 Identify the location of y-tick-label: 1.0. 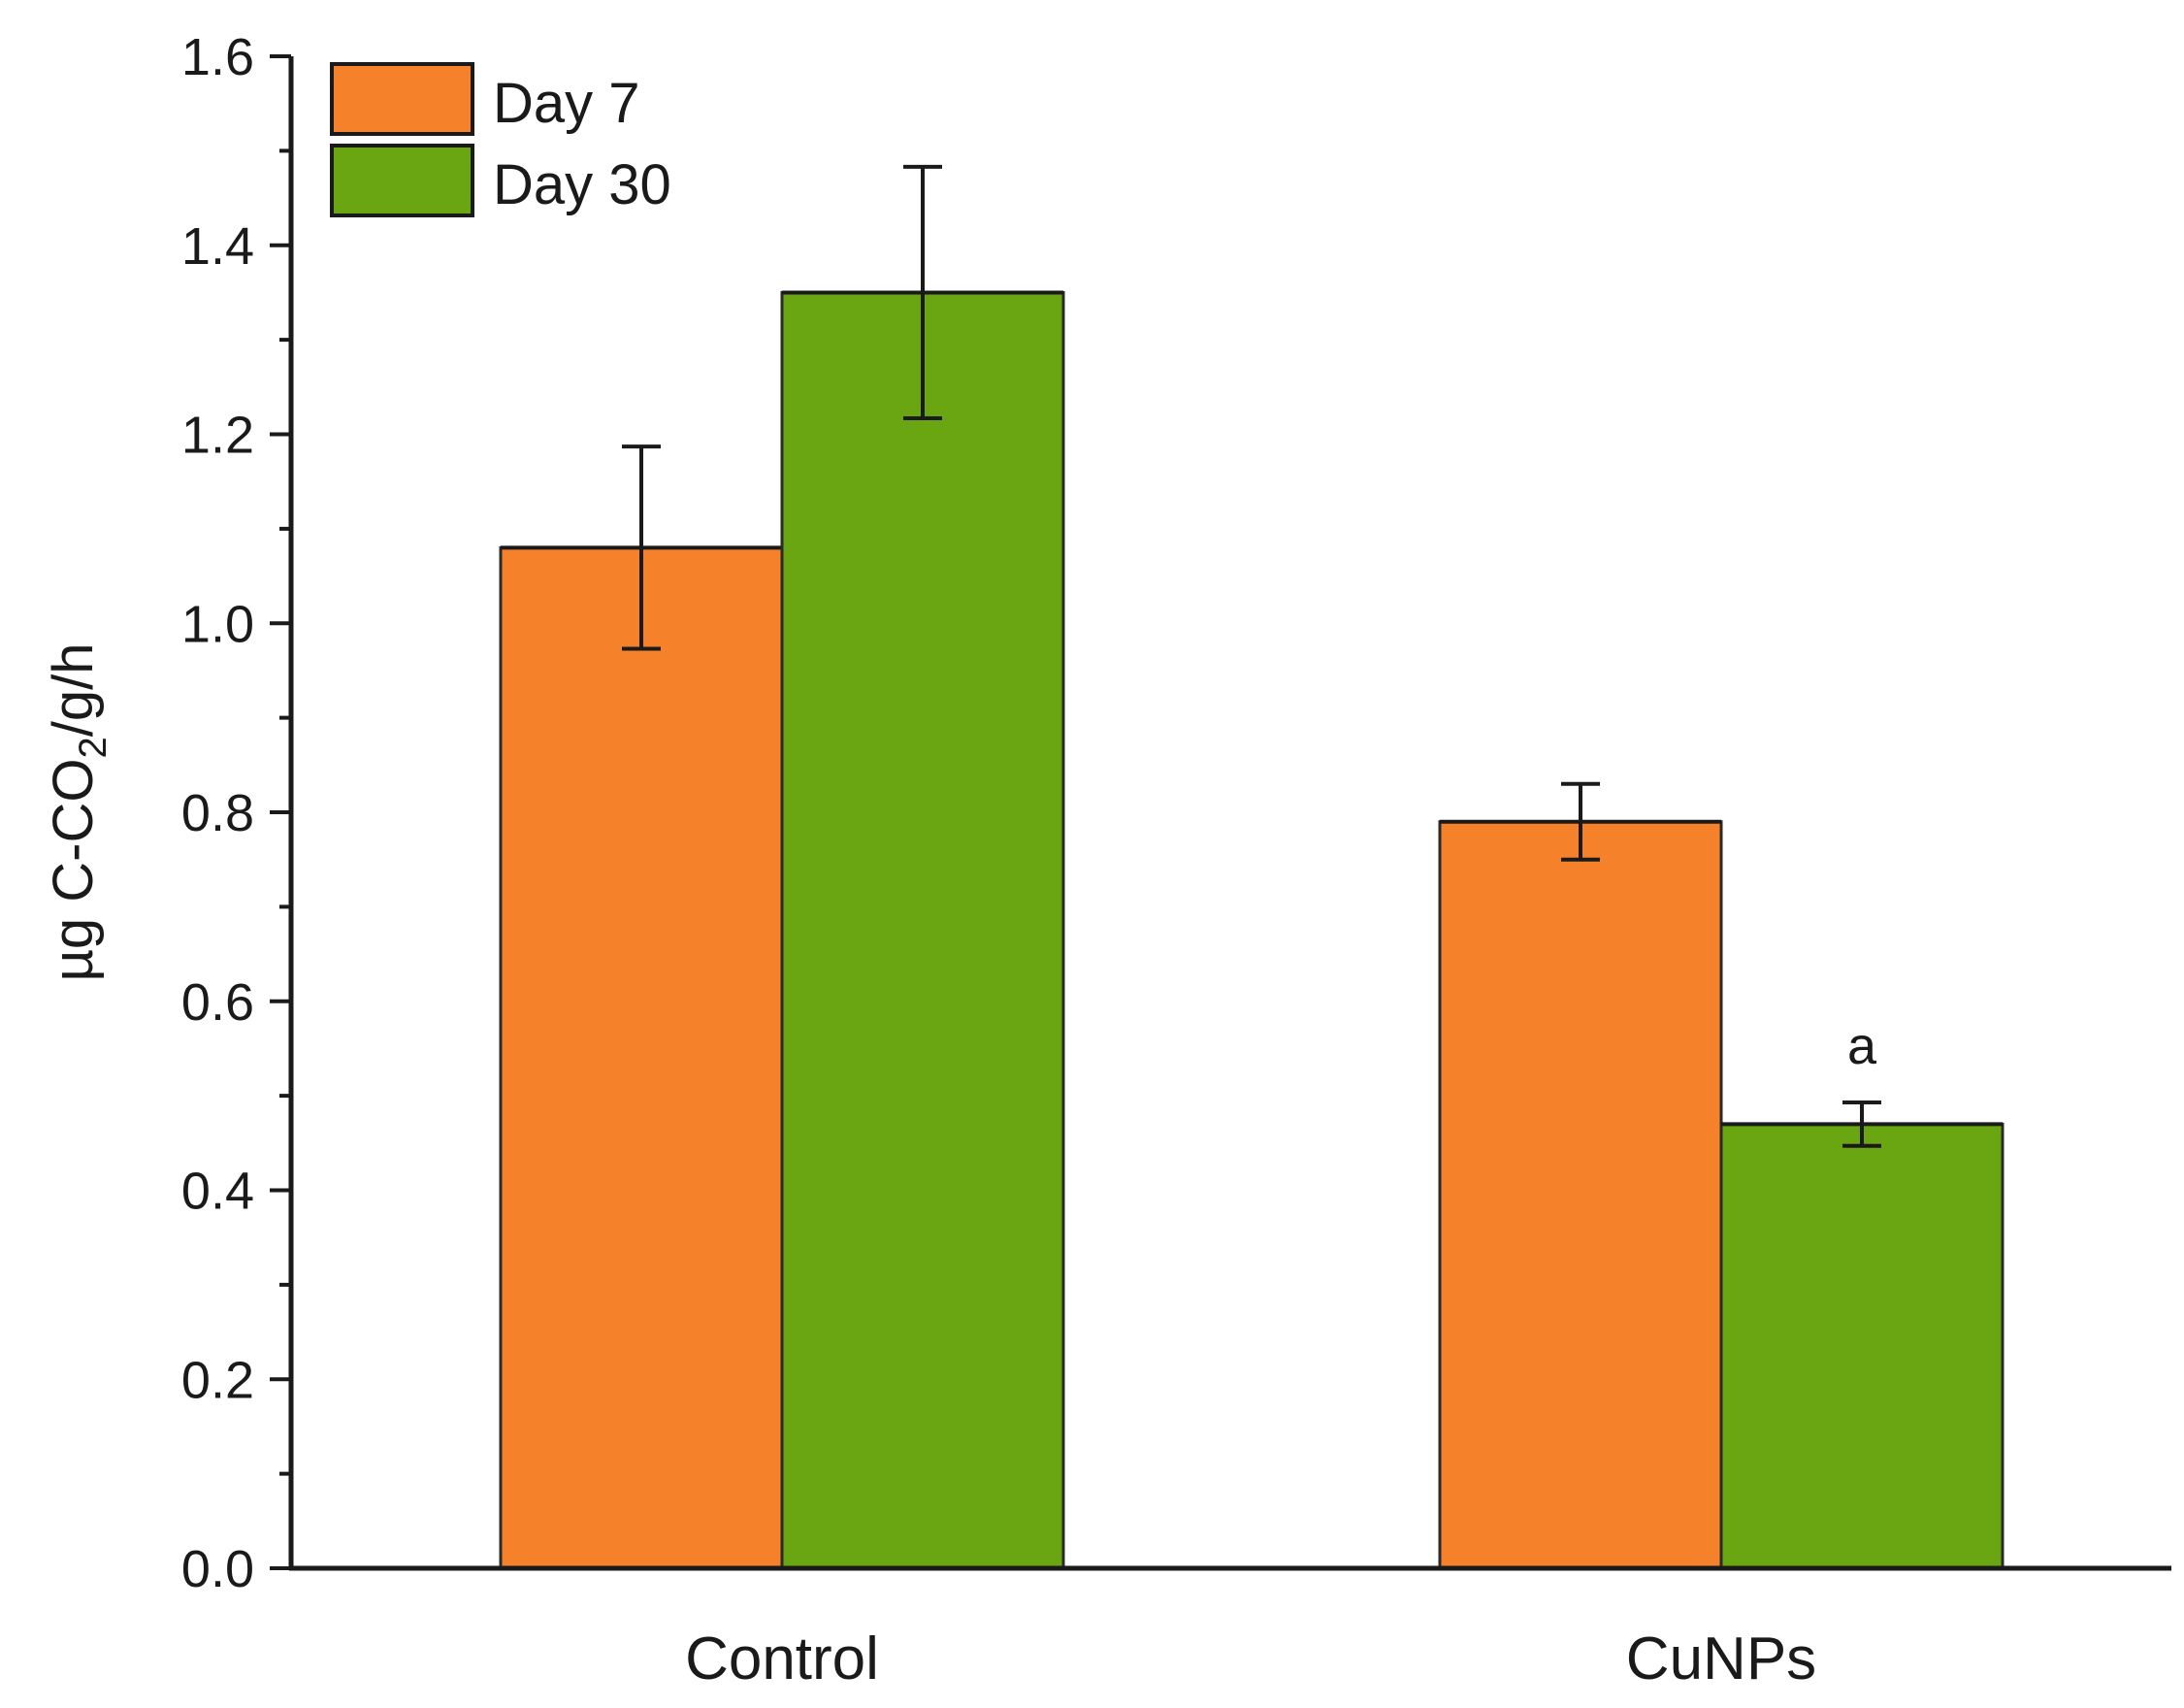
(217, 624).